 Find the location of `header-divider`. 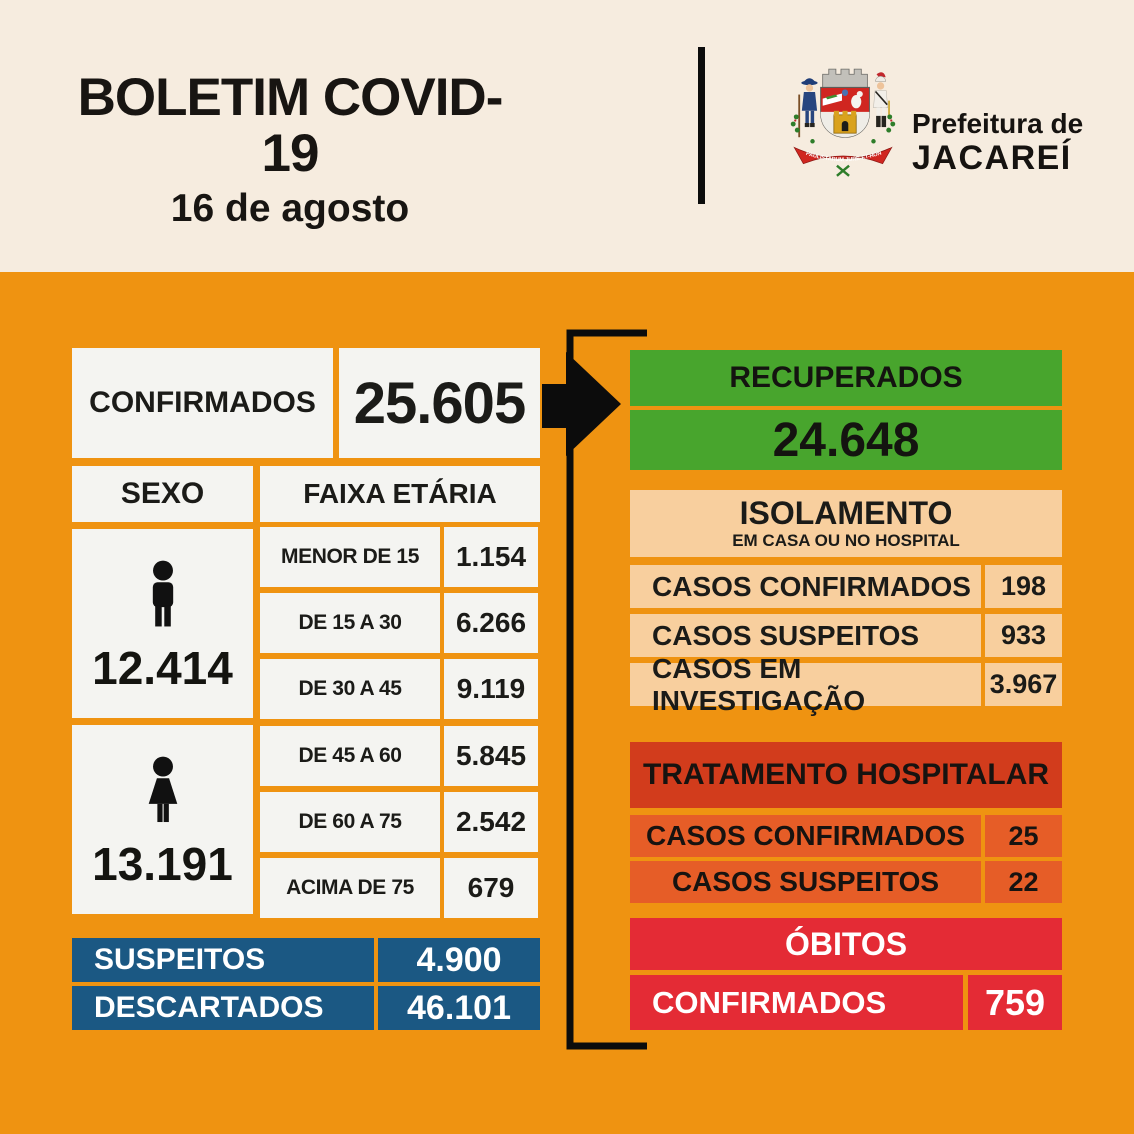

header-divider is located at coordinates (701, 125).